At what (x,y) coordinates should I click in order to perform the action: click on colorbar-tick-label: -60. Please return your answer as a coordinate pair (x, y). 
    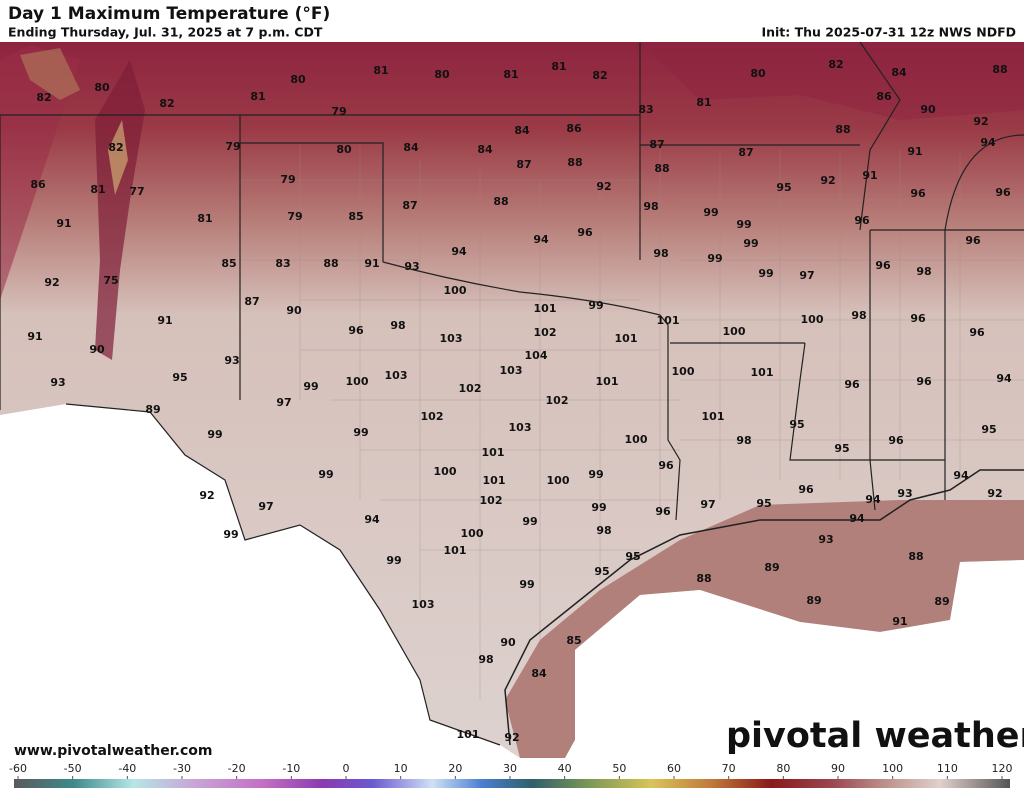
    Looking at the image, I should click on (18, 768).